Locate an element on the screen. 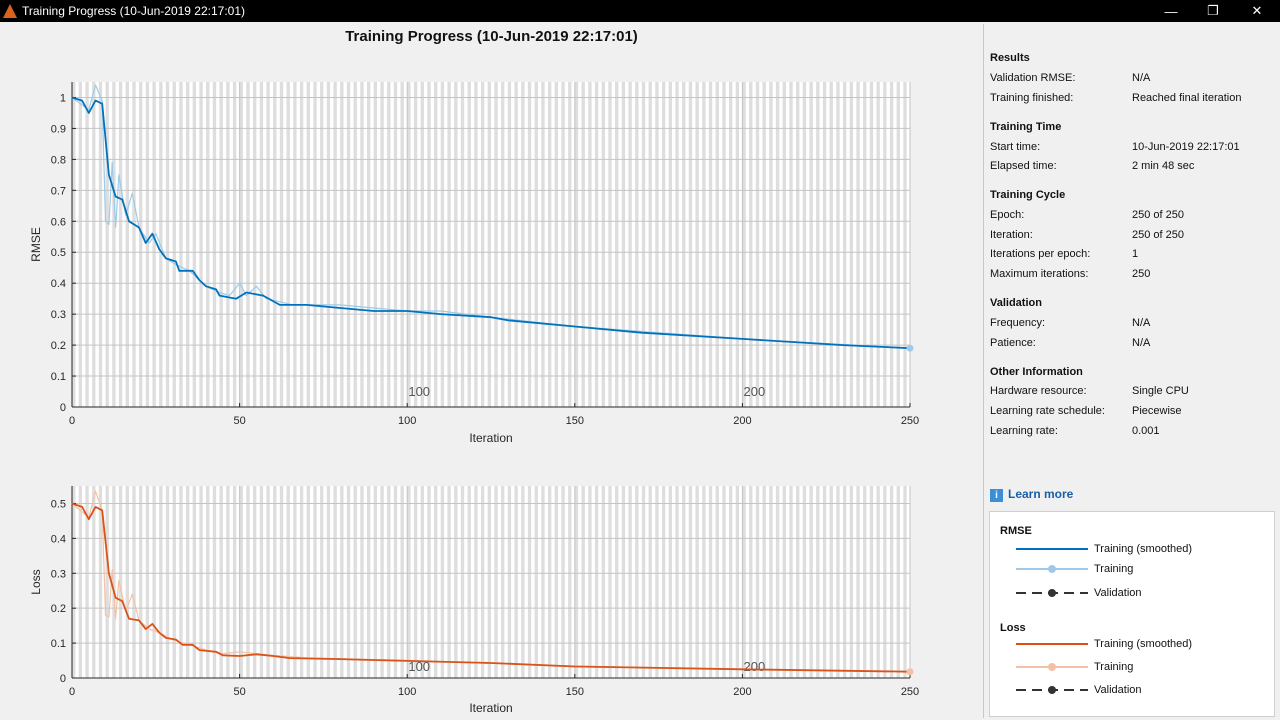 This screenshot has height=720, width=1280. rmse-y-tick-label: 0.9 is located at coordinates (58, 129).